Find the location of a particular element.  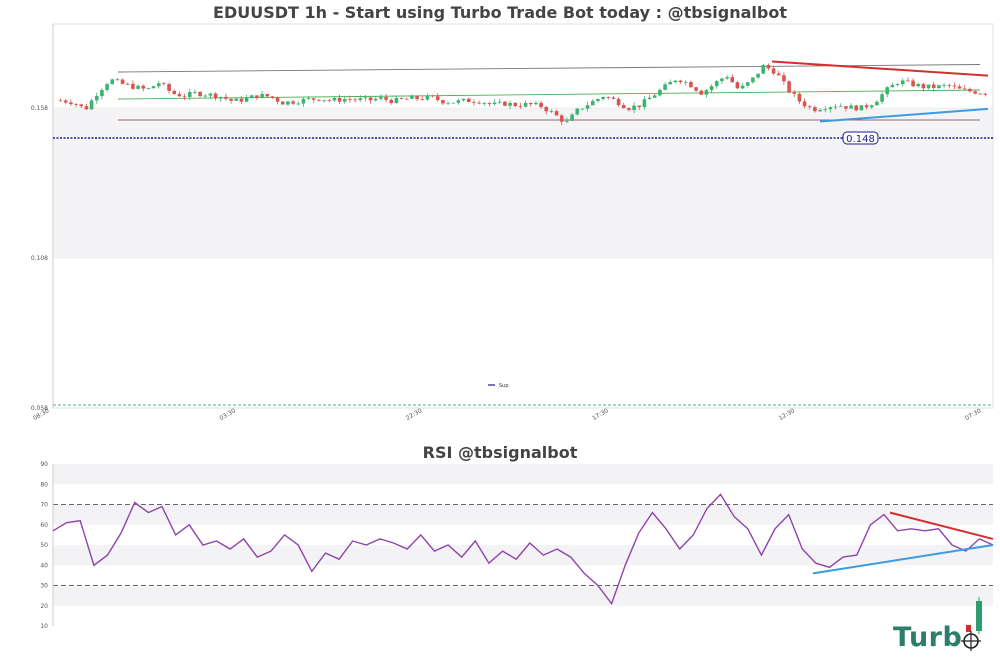

trendline-rsi-resistance is located at coordinates (941, 525).